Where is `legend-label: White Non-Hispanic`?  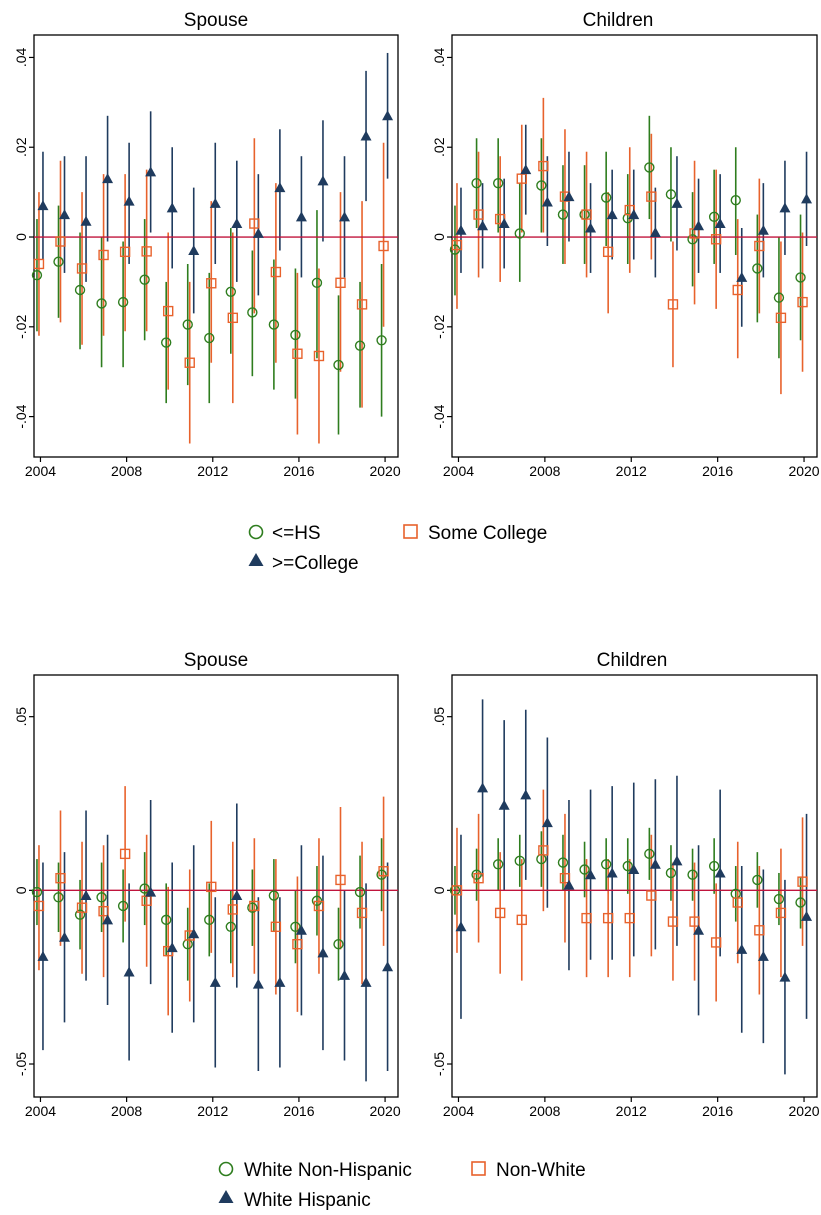 legend-label: White Non-Hispanic is located at coordinates (328, 1170).